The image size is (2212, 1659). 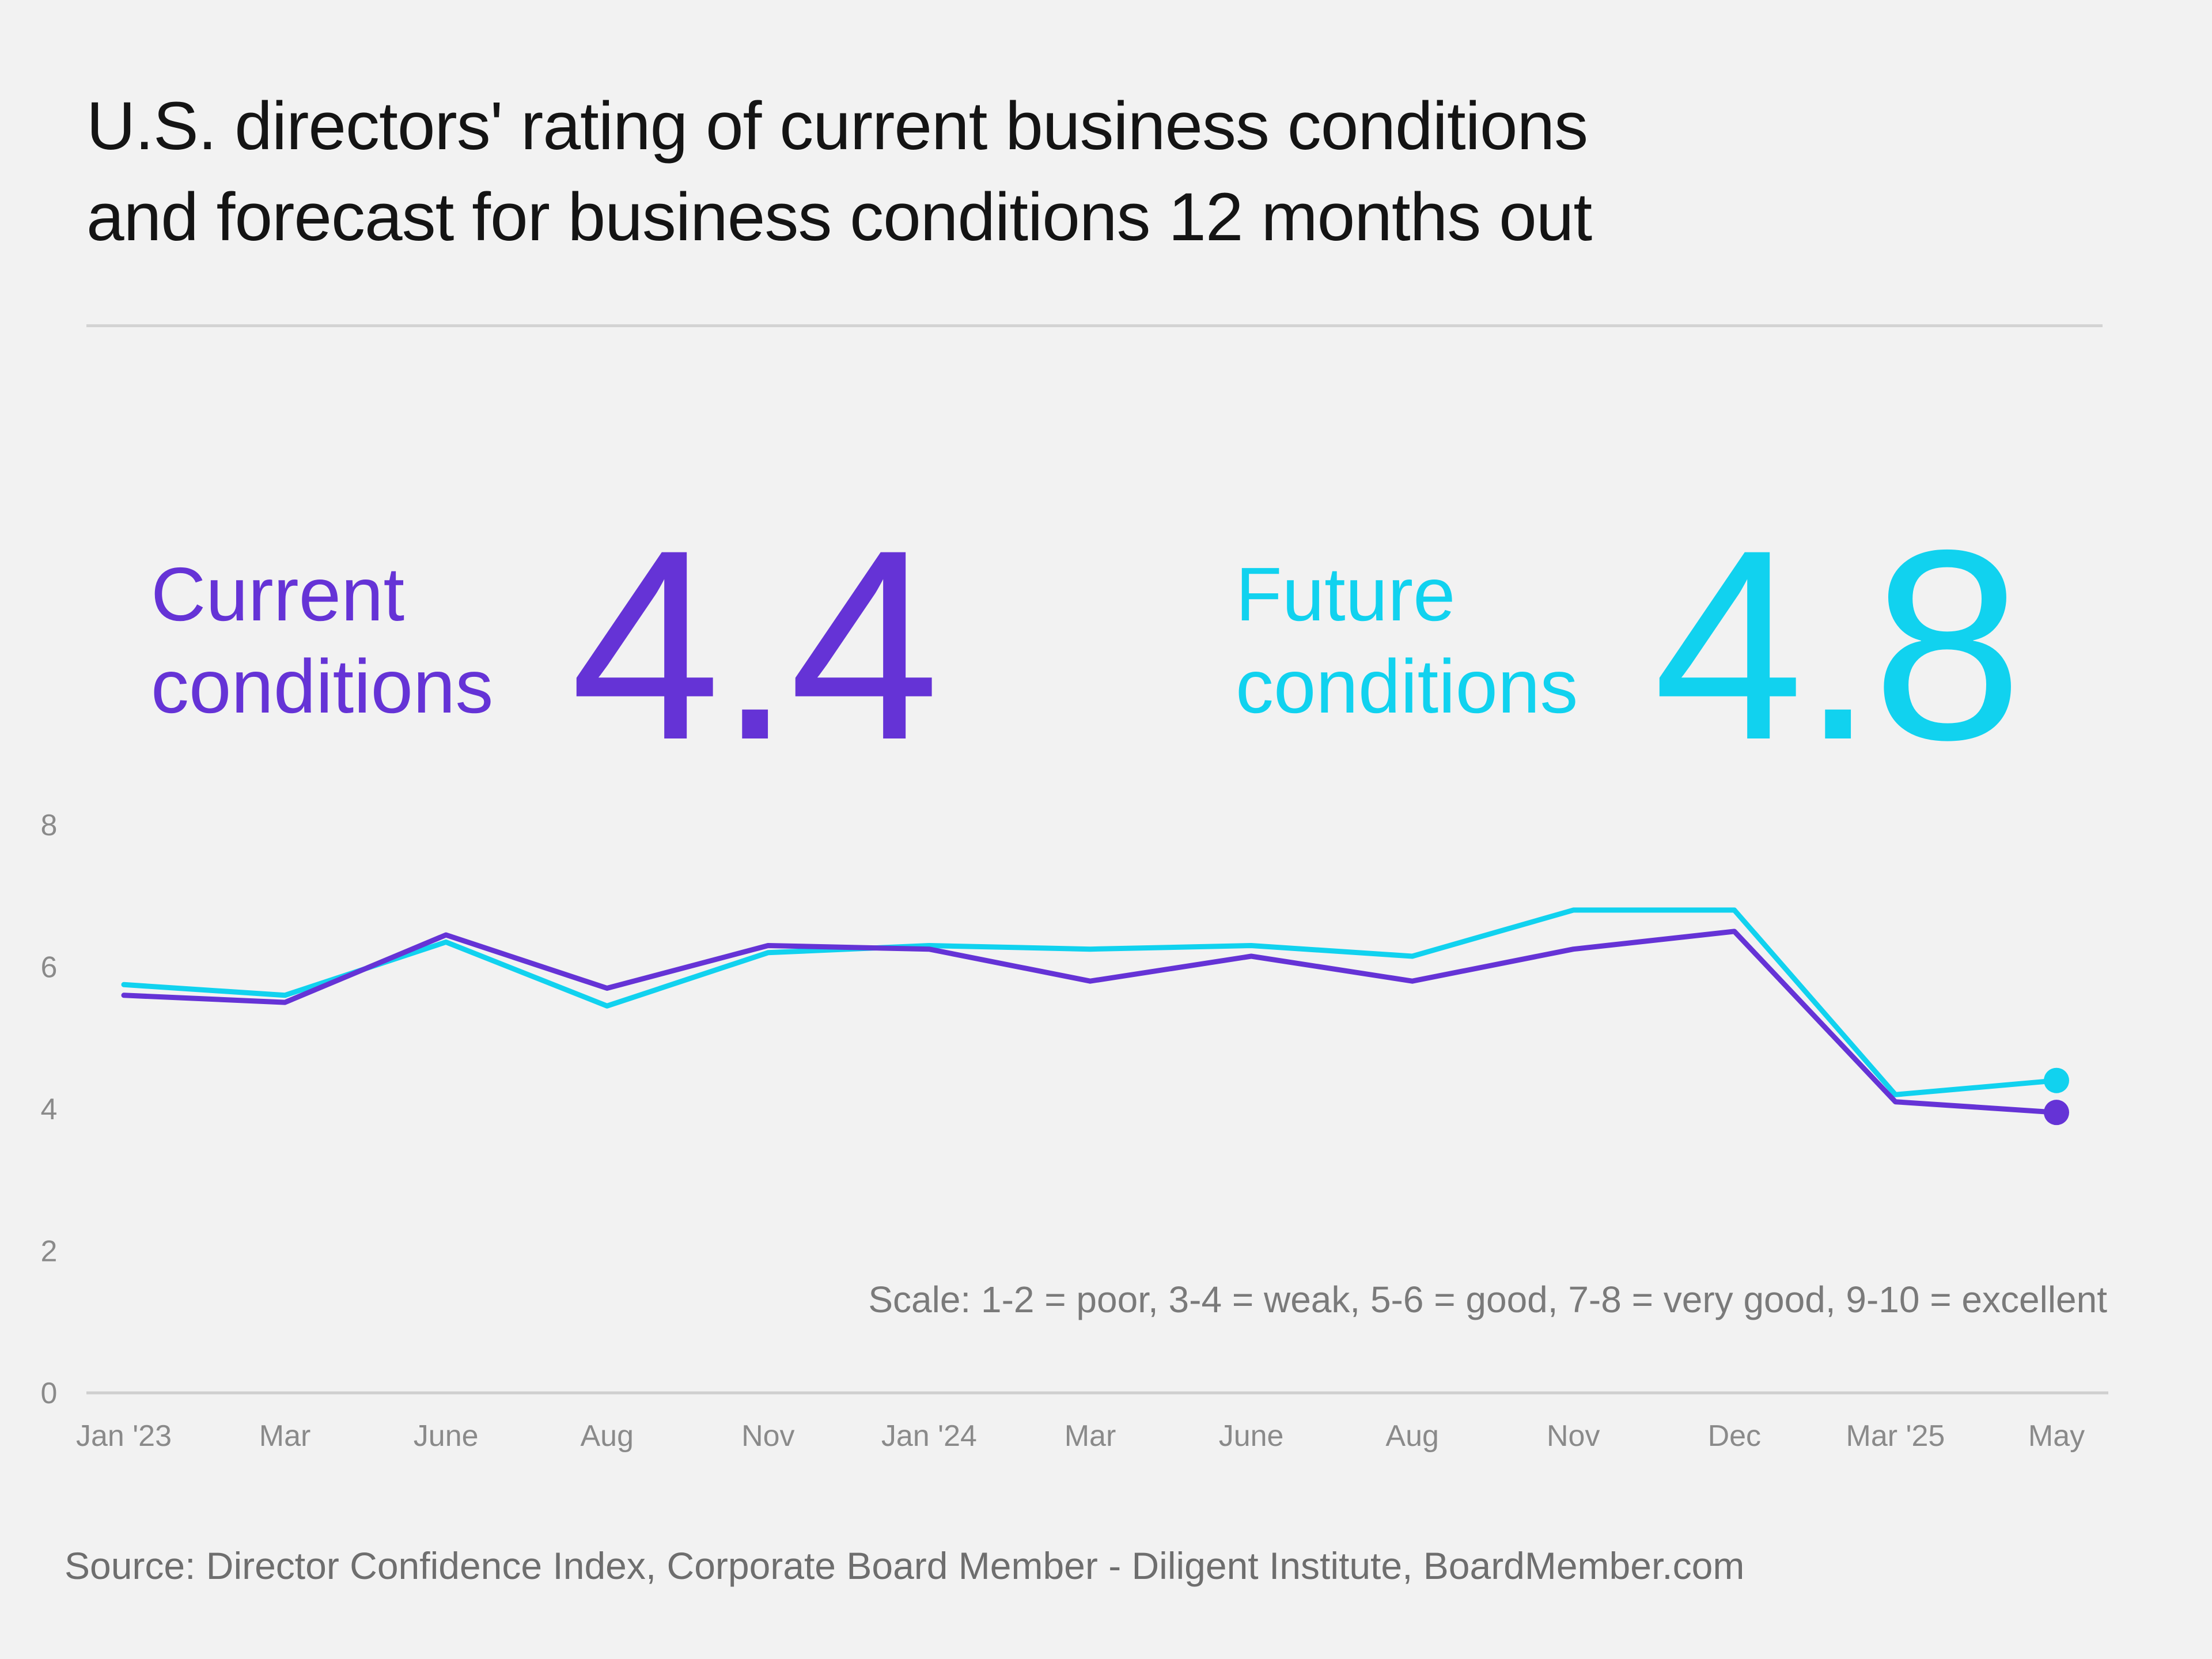 What do you see at coordinates (1895, 1436) in the screenshot?
I see `x-tick-label: Mar '25` at bounding box center [1895, 1436].